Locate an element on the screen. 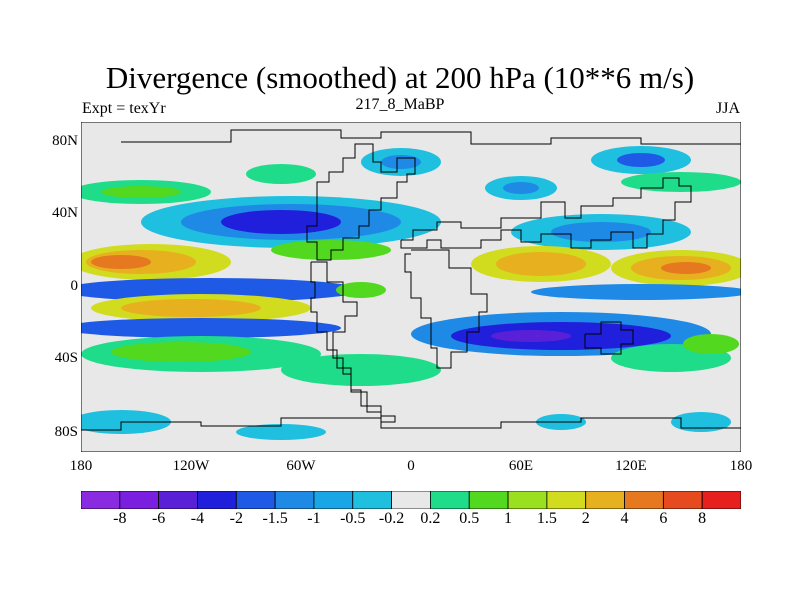  colorbar-label: 1 is located at coordinates (508, 518).